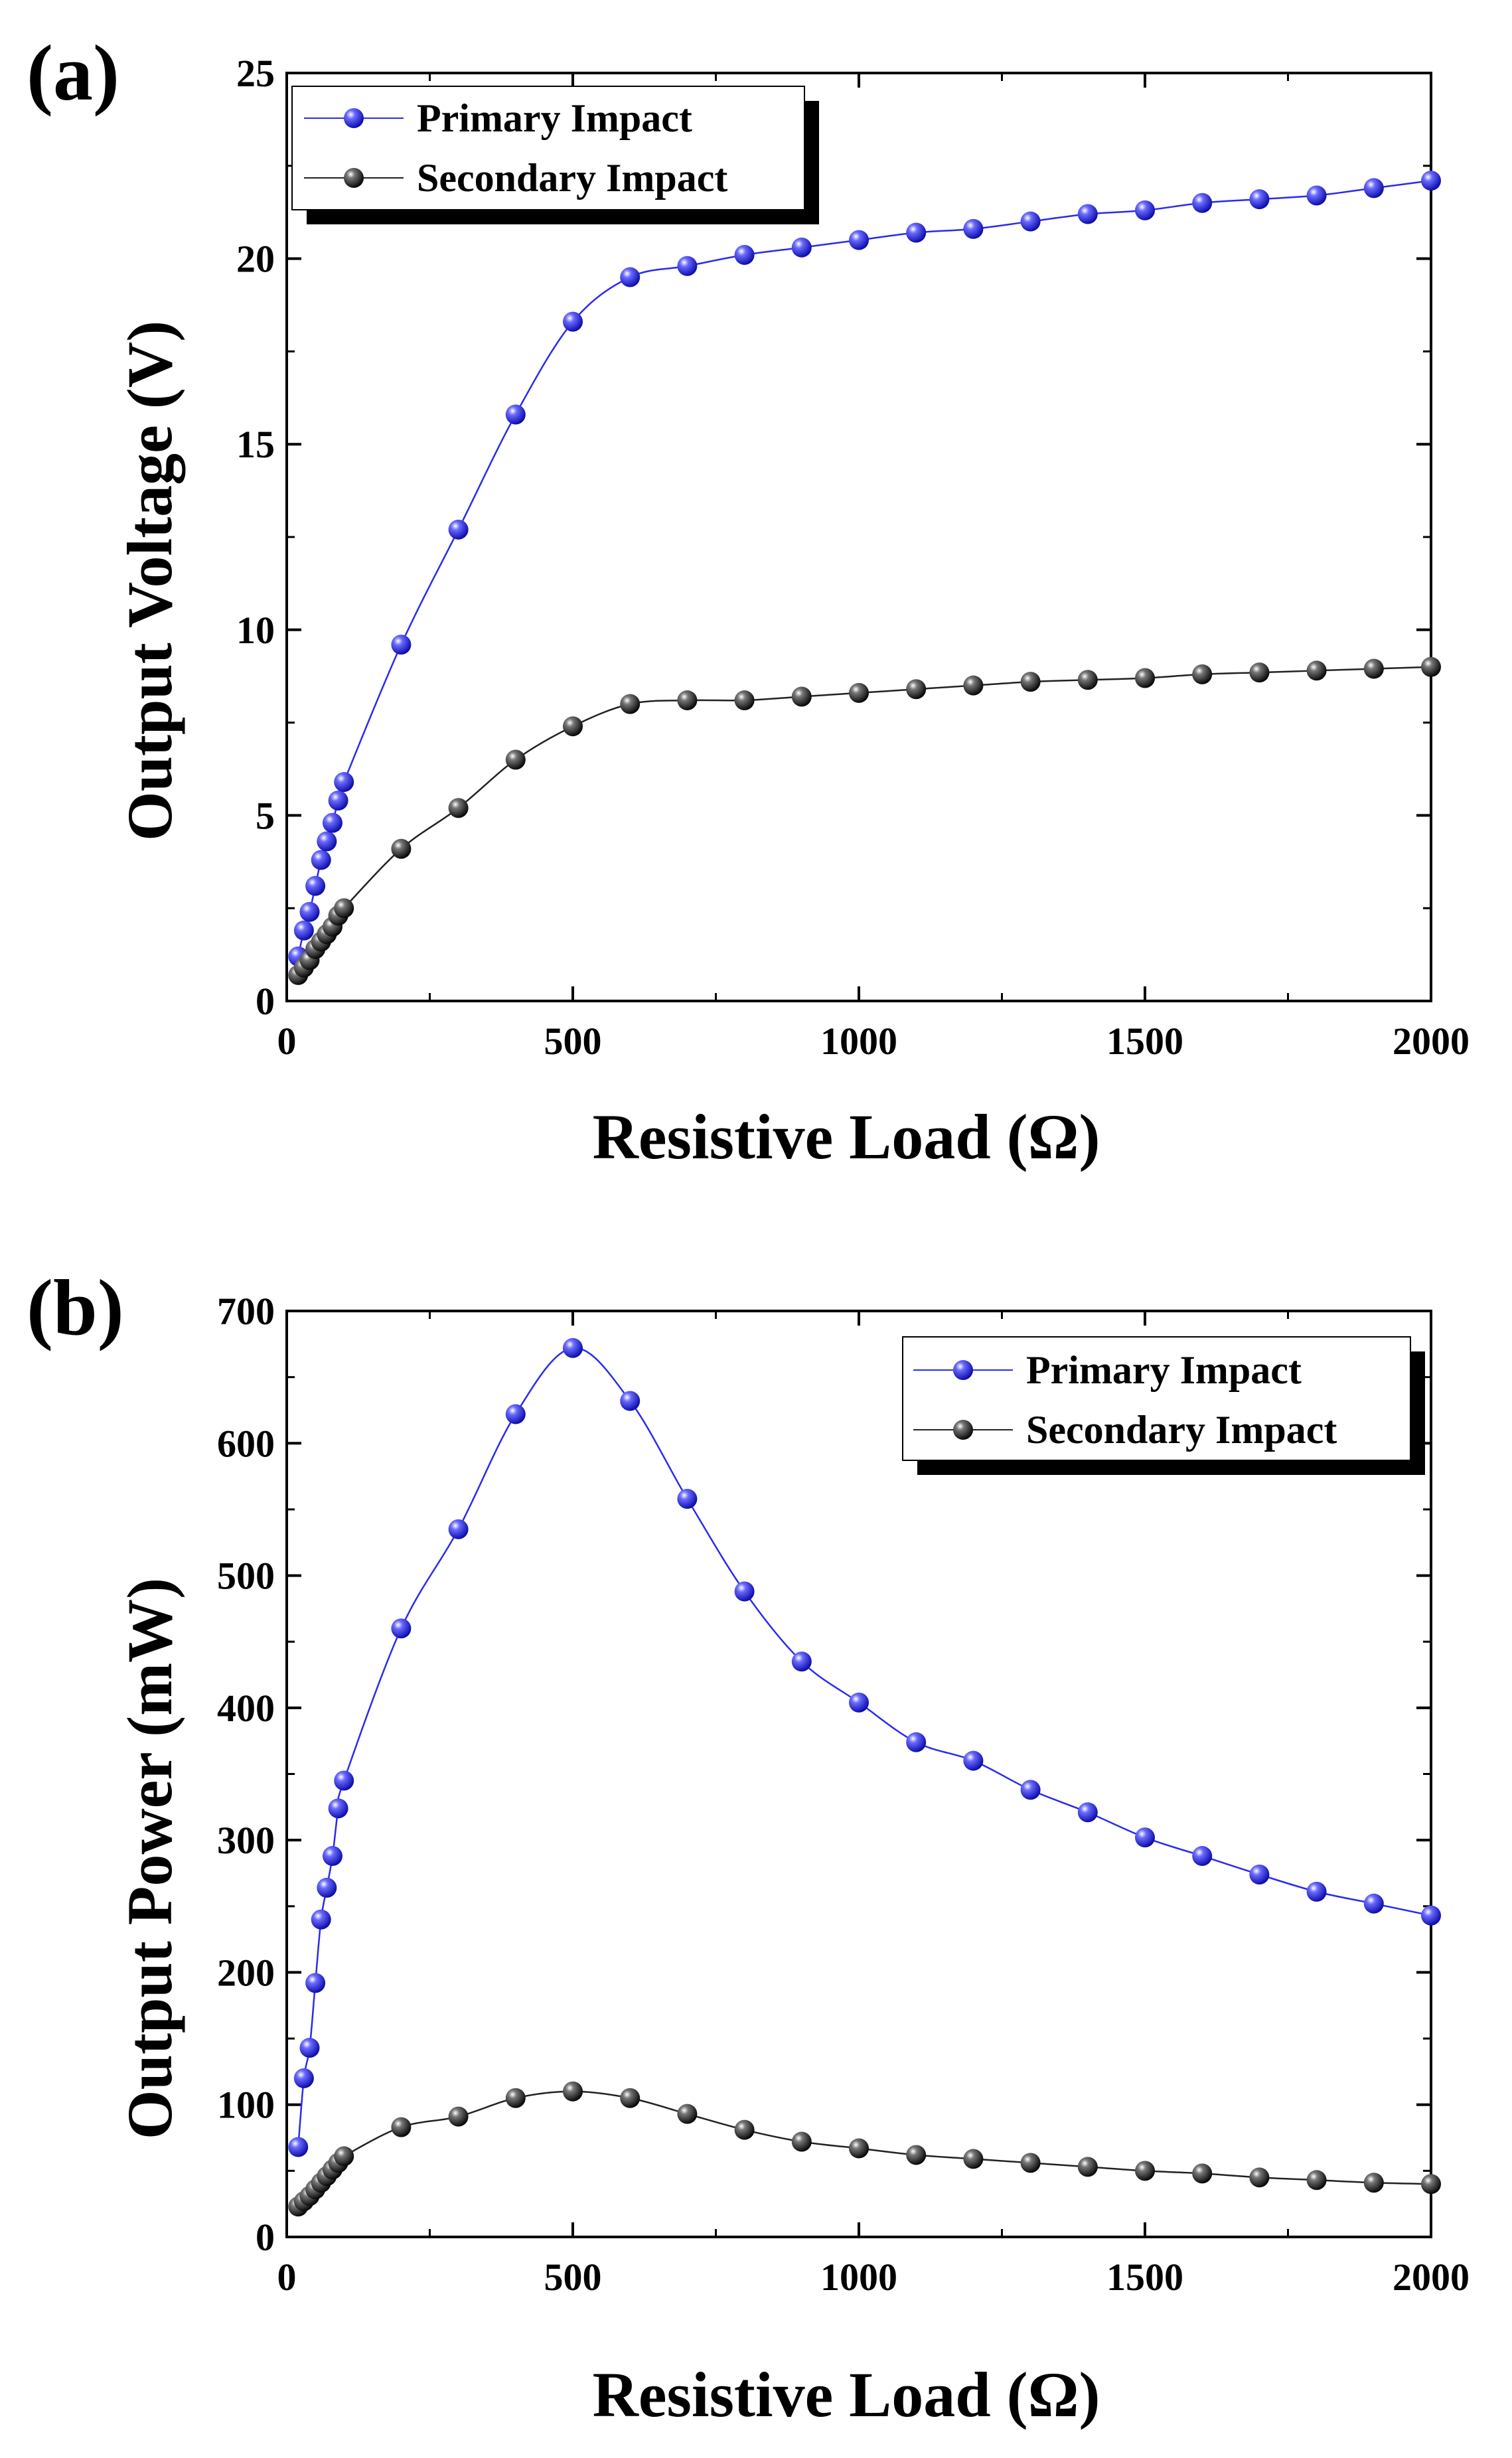 The width and height of the screenshot is (1512, 2458). I want to click on legend-b-secondary-label: Secondary Impact, so click(1181, 1430).